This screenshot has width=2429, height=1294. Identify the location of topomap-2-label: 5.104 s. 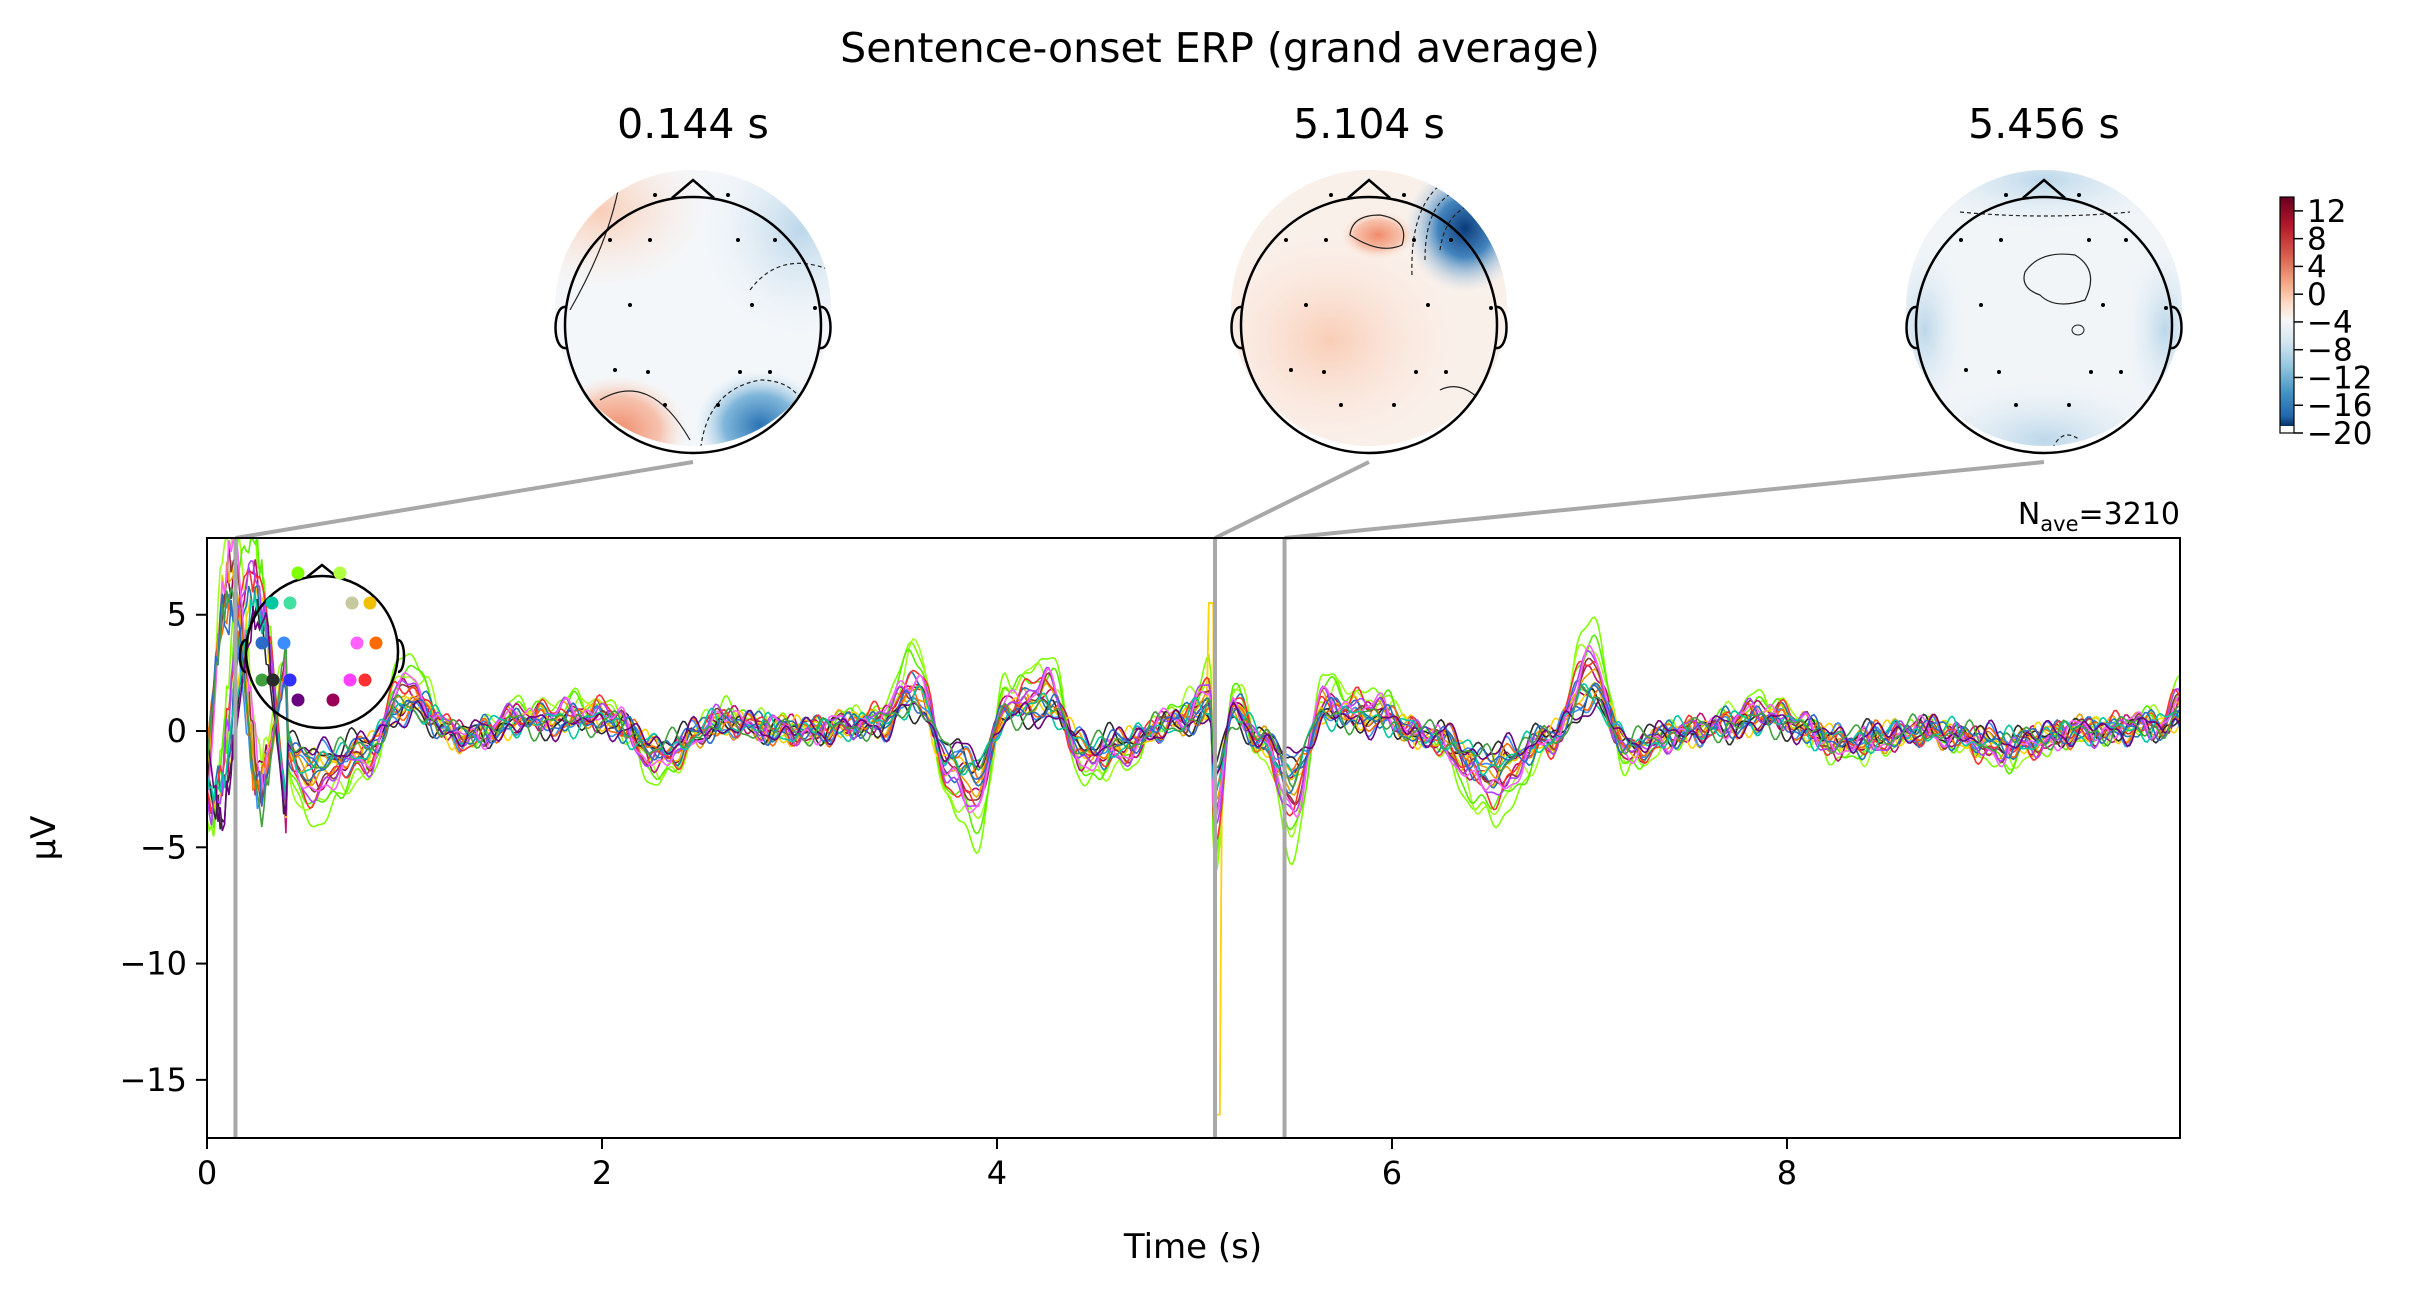
(1369, 124).